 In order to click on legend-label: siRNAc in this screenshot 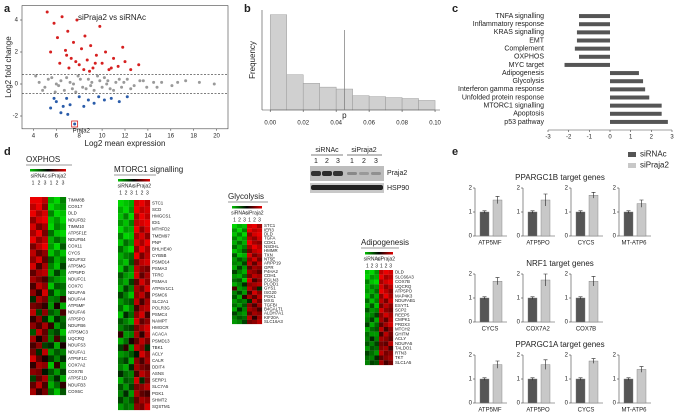, I will do `click(653, 154)`.